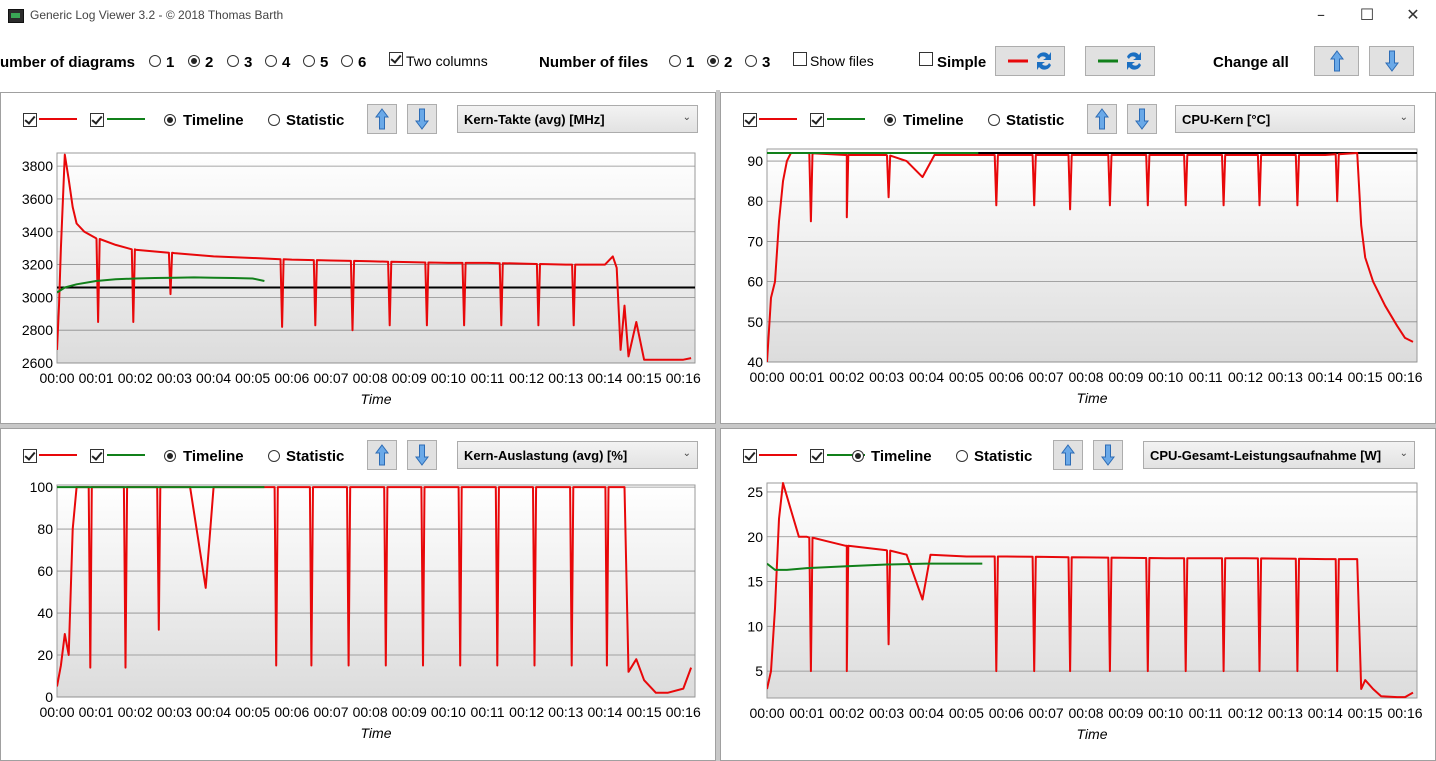 The height and width of the screenshot is (761, 1436). Describe the element at coordinates (577, 455) in the screenshot. I see `metric-select: Kern-Auslastung (avg) [%] ⌄` at that location.